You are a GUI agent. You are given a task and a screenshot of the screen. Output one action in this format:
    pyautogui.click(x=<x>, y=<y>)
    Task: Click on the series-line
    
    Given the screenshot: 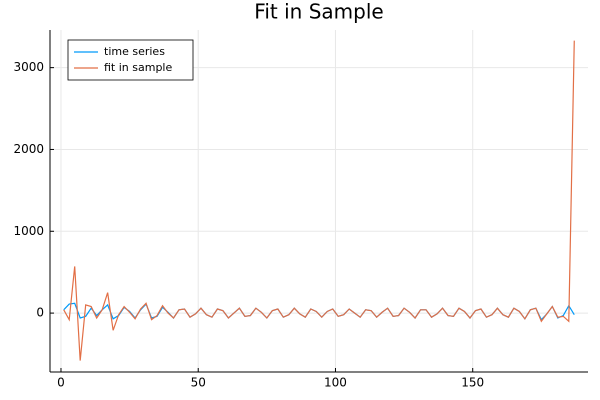 What is the action you would take?
    pyautogui.click(x=319, y=311)
    